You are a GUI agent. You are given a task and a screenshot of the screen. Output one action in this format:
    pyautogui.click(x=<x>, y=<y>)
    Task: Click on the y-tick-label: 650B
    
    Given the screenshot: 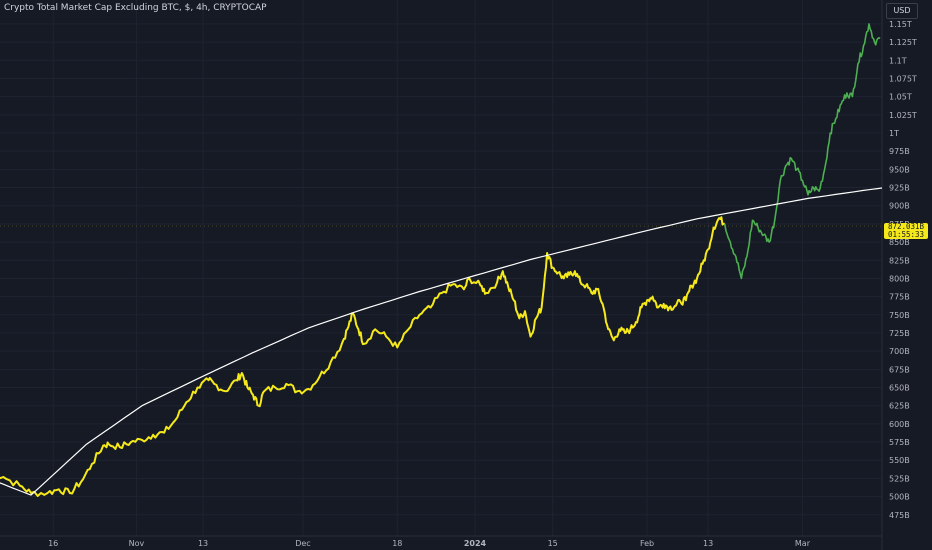 What is the action you would take?
    pyautogui.click(x=899, y=388)
    